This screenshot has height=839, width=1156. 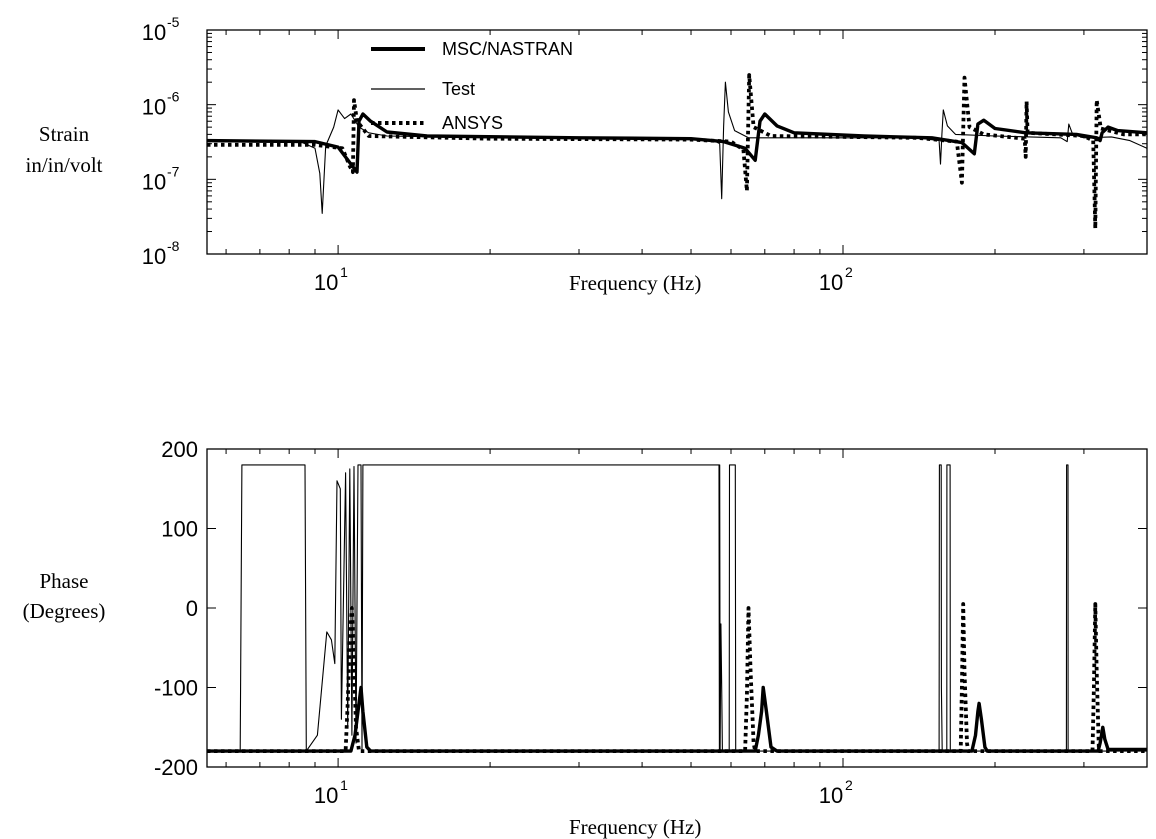 What do you see at coordinates (179, 449) in the screenshot?
I see `phase-y-tick-label: 200` at bounding box center [179, 449].